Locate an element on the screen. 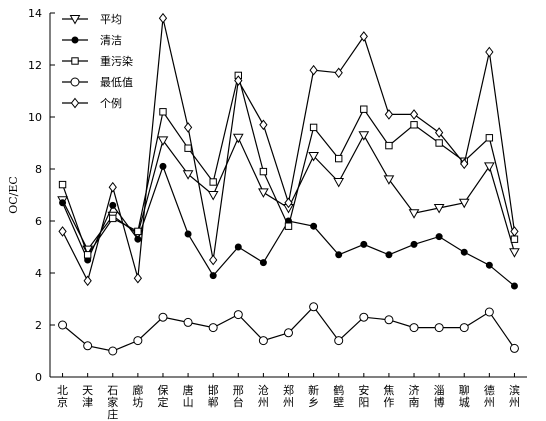 The width and height of the screenshot is (546, 421). y-tick-label: 6 is located at coordinates (38, 221).